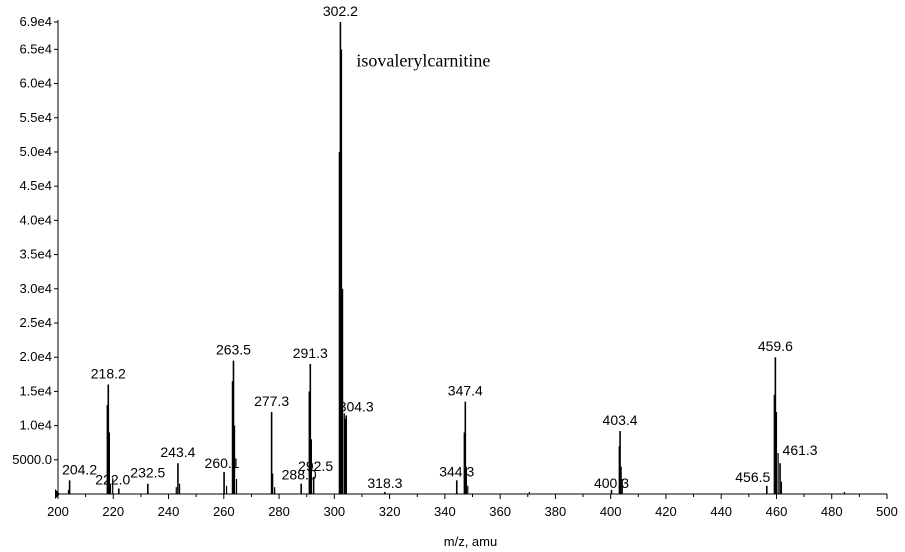  I want to click on x-tick-label: 240, so click(169, 511).